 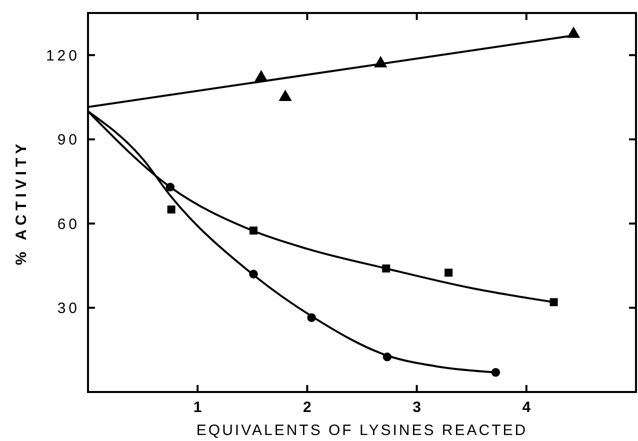 I want to click on x-tick-label: 4, so click(x=527, y=407).